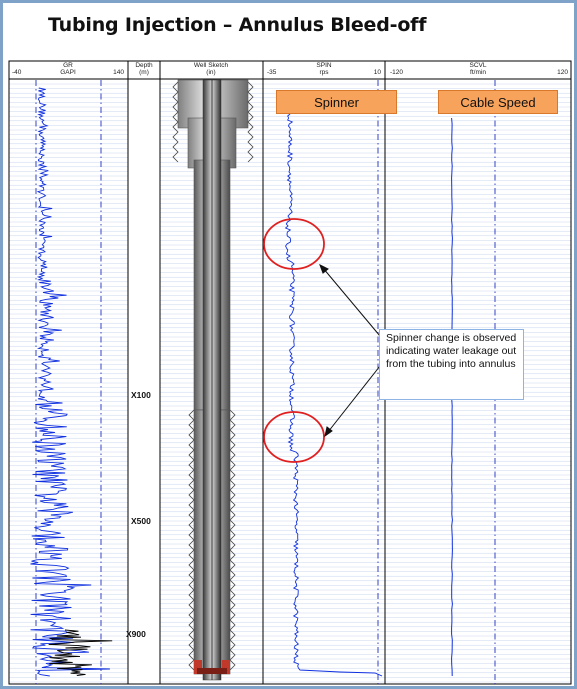 The image size is (577, 689). Describe the element at coordinates (237, 25) in the screenshot. I see `page-title: Tubing Injection – Annulus Bleed-off` at that location.